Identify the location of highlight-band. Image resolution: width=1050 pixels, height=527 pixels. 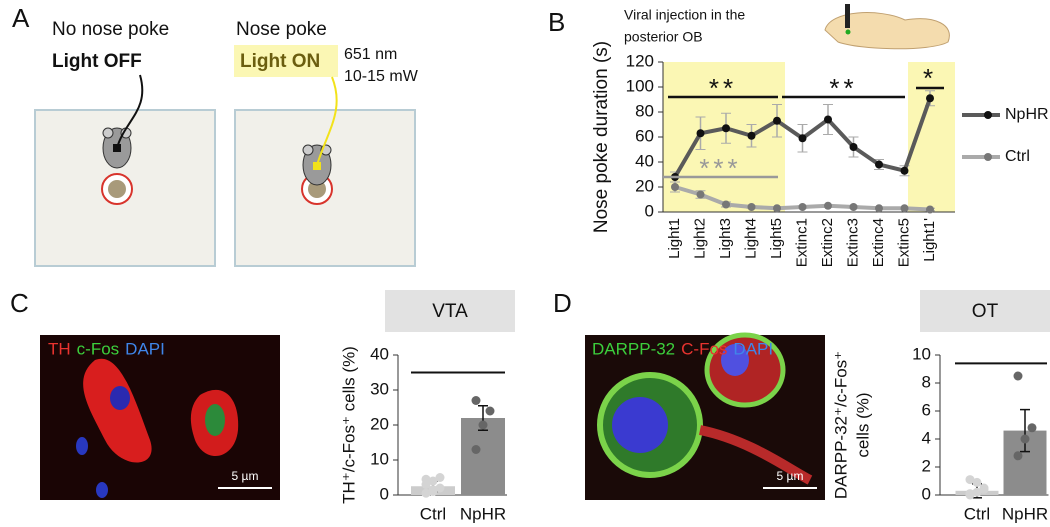
(724, 137).